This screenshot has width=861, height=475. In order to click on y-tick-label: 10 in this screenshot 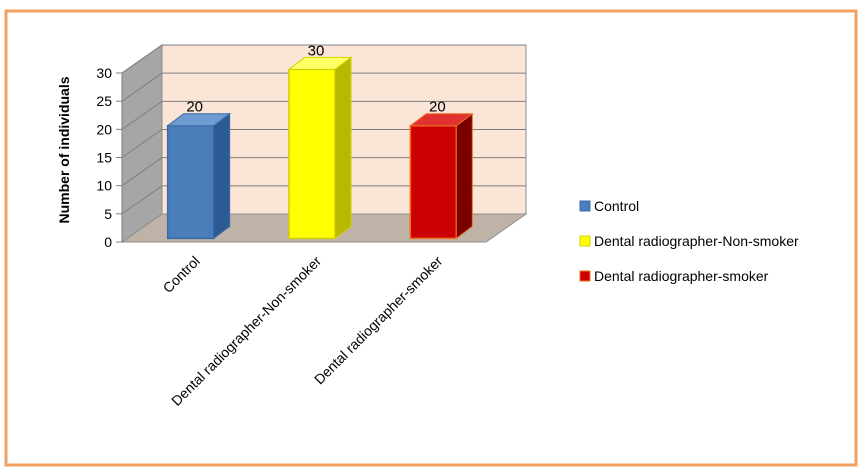, I will do `click(104, 186)`.